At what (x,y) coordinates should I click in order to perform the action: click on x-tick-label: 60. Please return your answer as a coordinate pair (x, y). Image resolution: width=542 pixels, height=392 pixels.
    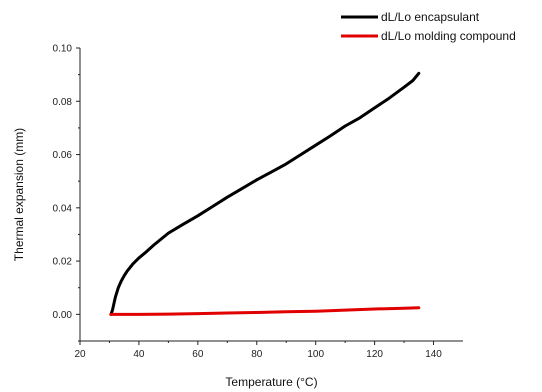
    Looking at the image, I should click on (198, 354).